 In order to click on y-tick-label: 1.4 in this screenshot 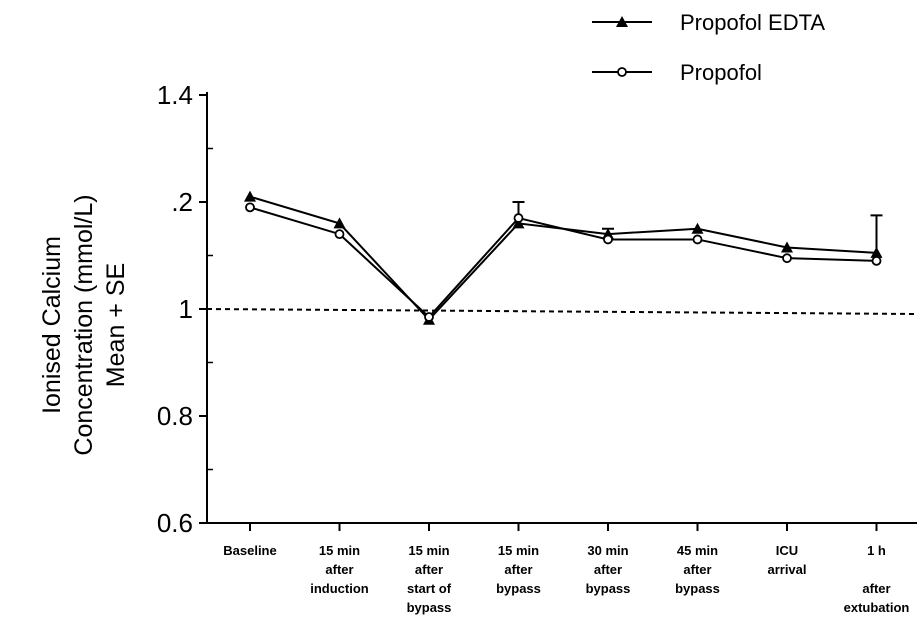, I will do `click(175, 95)`.